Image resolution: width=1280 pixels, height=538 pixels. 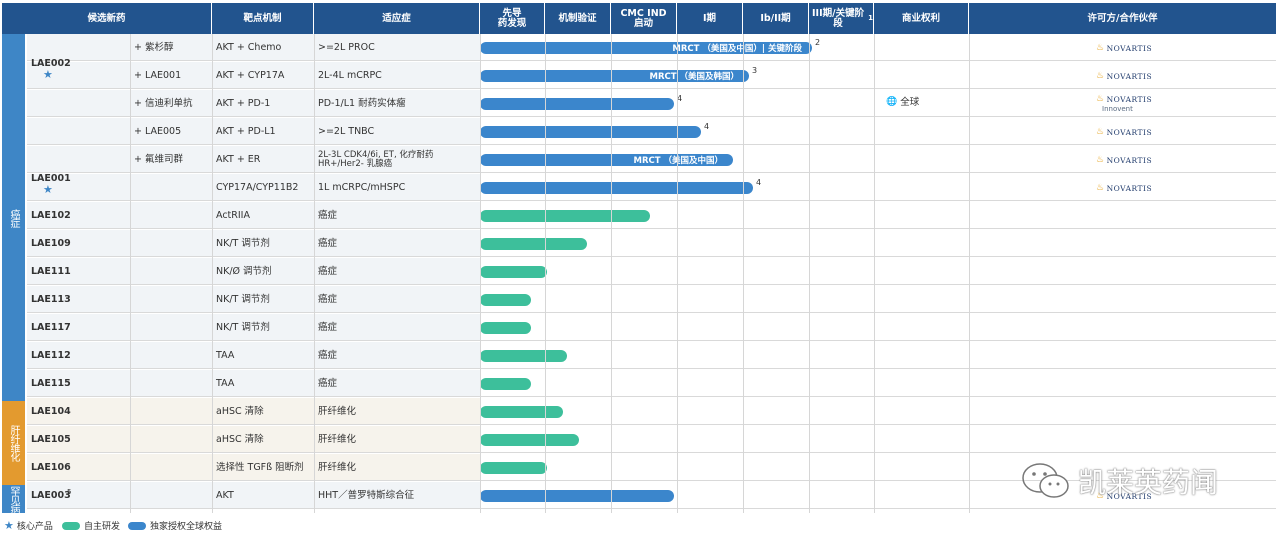 What do you see at coordinates (69, 492) in the screenshot?
I see `drug-sup: 5` at bounding box center [69, 492].